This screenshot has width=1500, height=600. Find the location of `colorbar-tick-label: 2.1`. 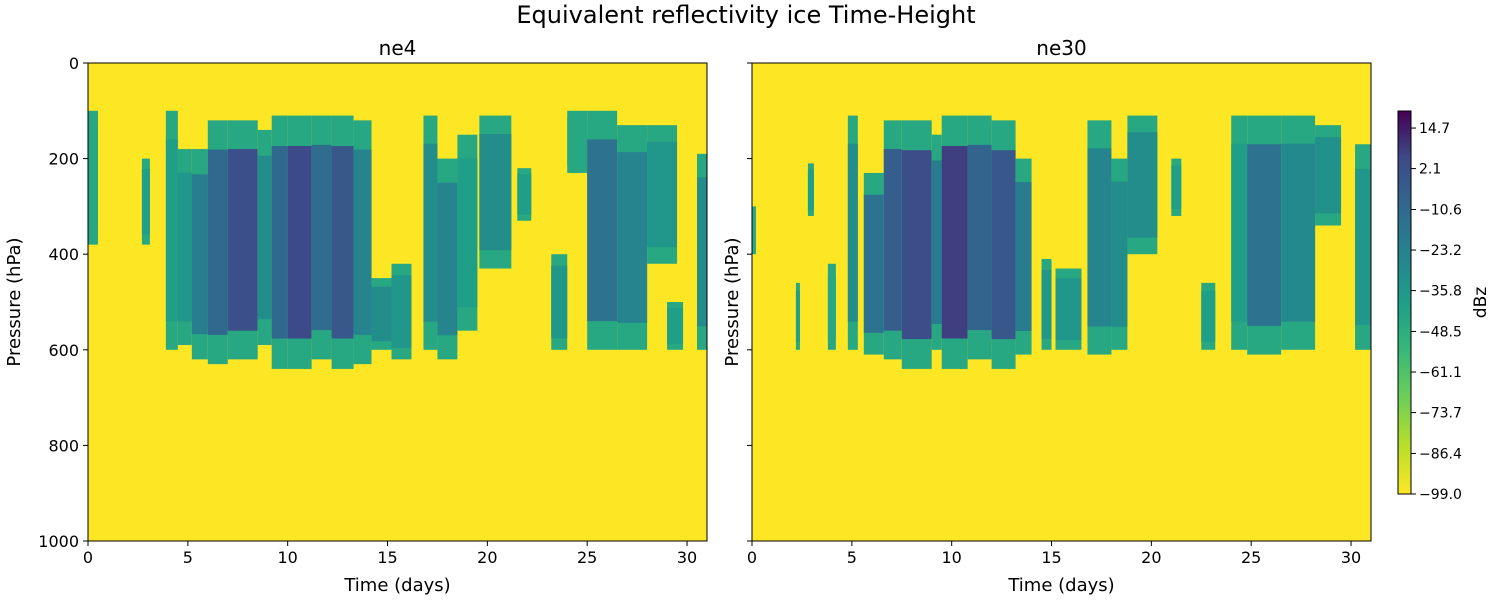

colorbar-tick-label: 2.1 is located at coordinates (1430, 170).